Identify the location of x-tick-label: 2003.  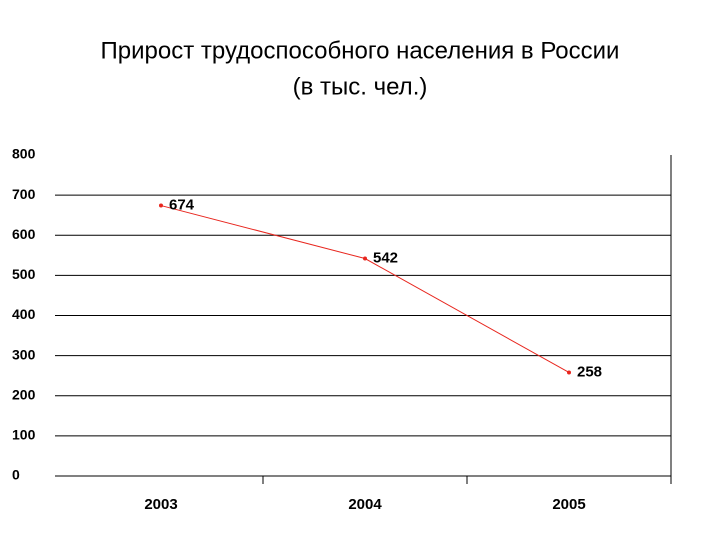
(160, 504).